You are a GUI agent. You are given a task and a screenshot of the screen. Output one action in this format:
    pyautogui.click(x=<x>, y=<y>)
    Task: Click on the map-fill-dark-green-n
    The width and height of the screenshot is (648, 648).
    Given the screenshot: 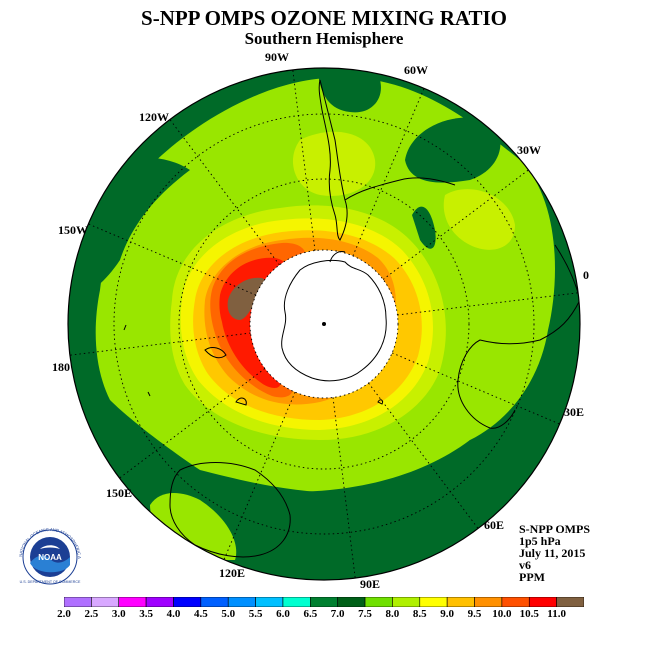 What is the action you would take?
    pyautogui.click(x=349, y=90)
    